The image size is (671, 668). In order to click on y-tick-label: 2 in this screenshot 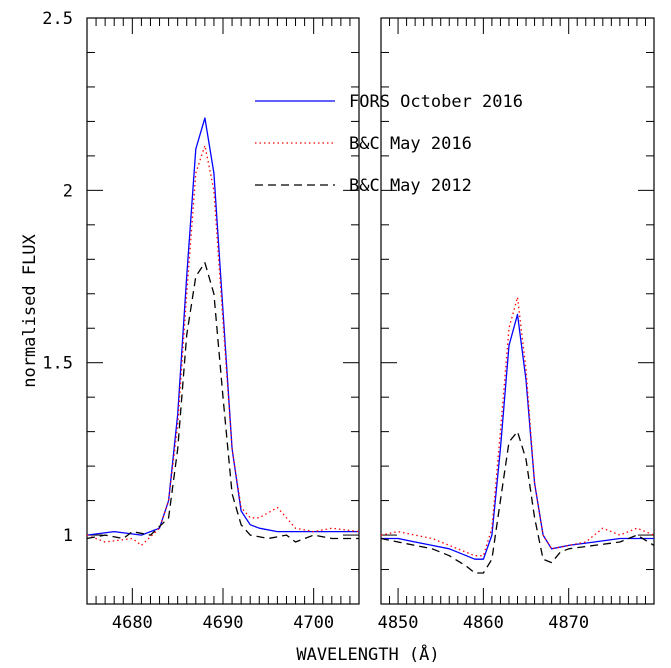, I will do `click(68, 191)`.